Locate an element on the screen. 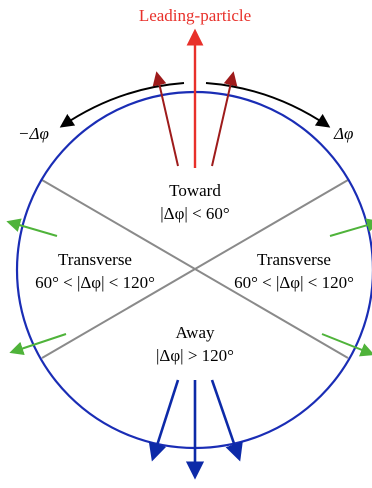 This screenshot has width=372, height=488. away-arrow-right is located at coordinates (226, 420).